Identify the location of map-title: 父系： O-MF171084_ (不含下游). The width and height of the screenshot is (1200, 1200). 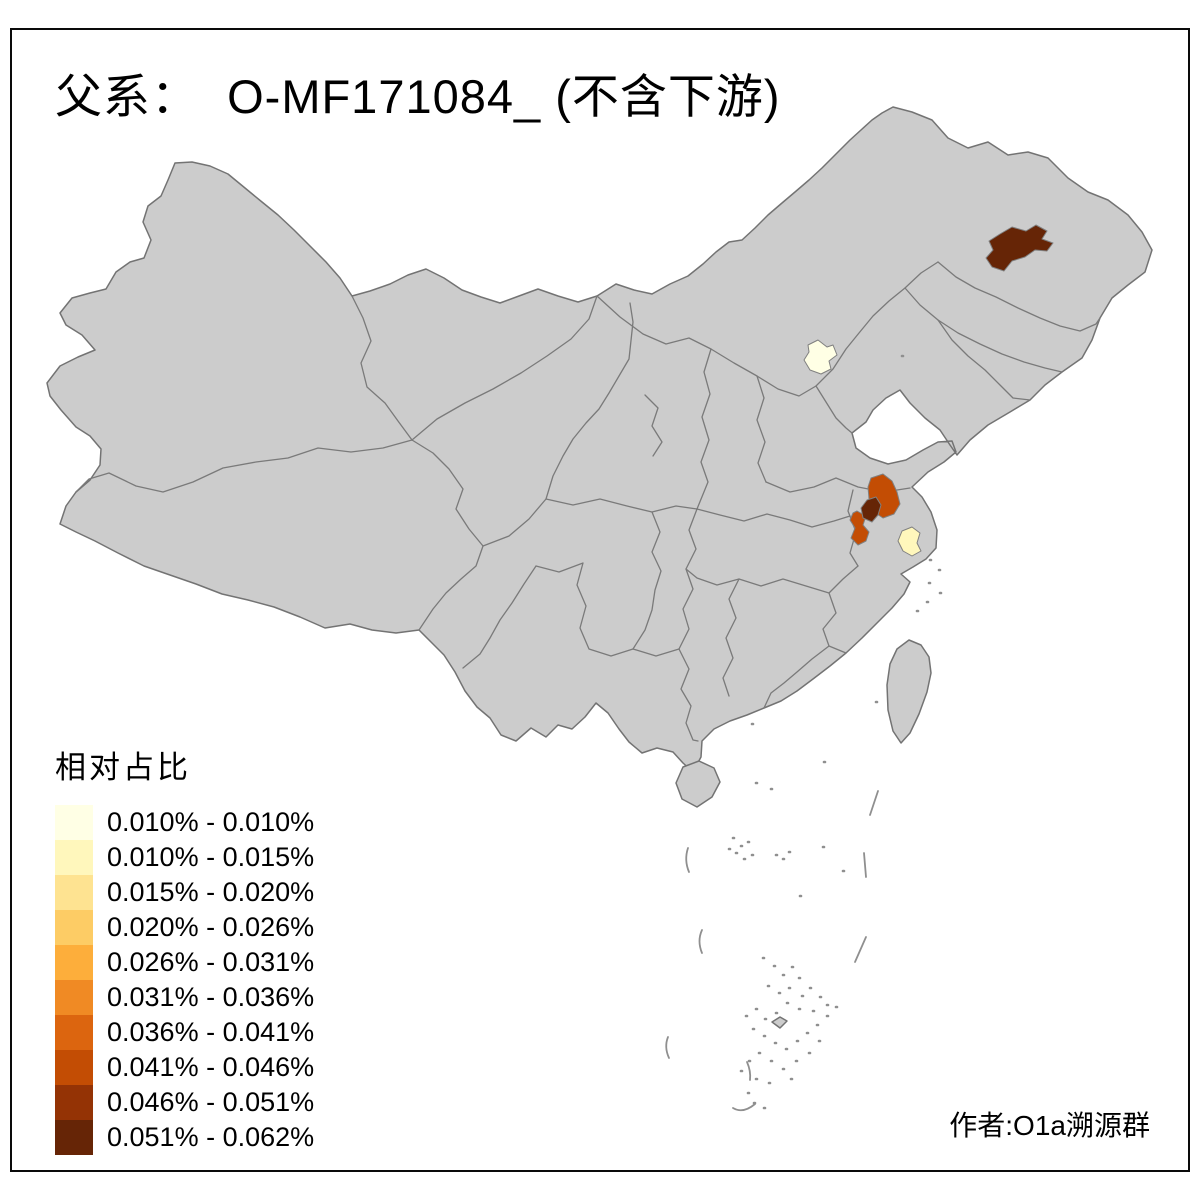
(418, 96).